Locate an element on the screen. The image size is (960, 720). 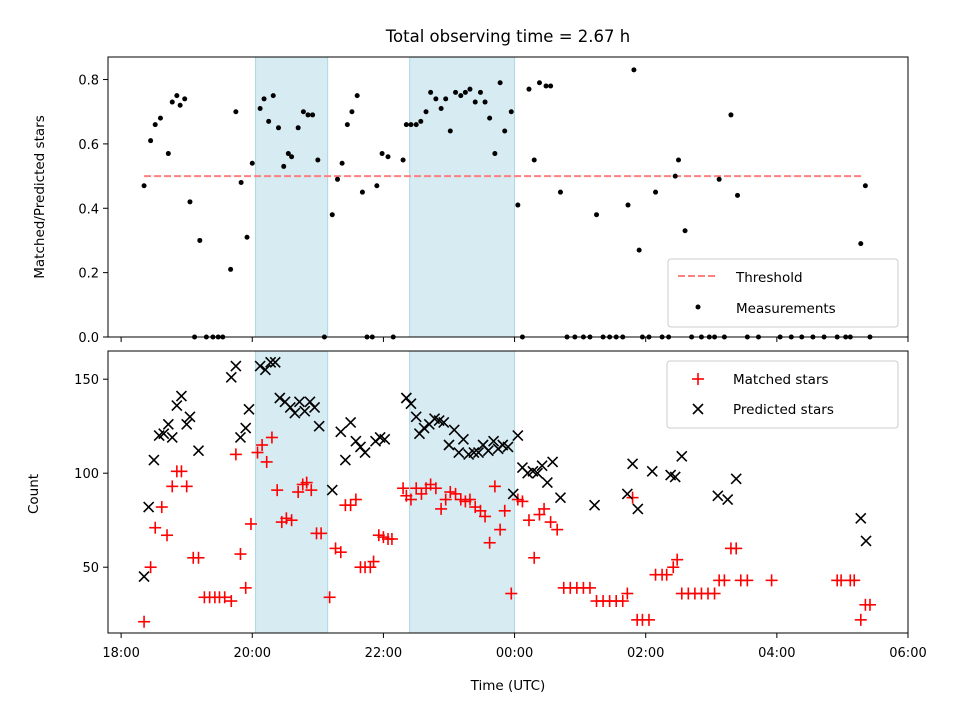
x-axis-label: Time (UTC) is located at coordinates (508, 686).